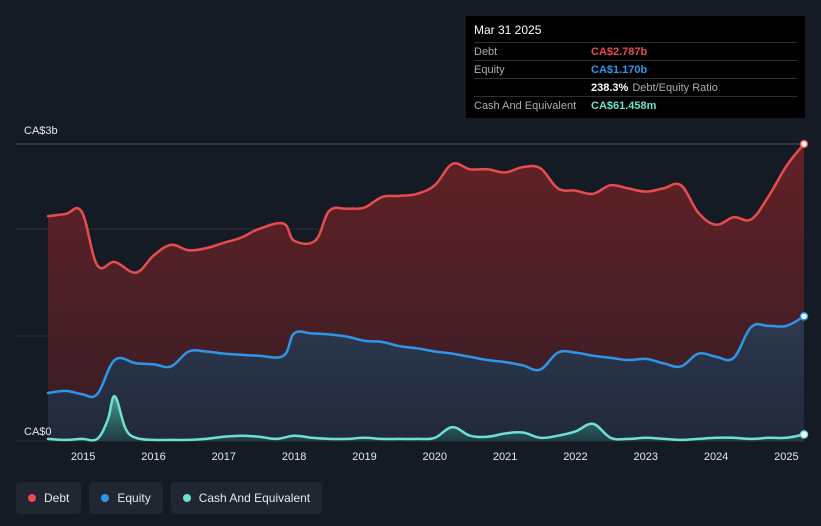 Image resolution: width=821 pixels, height=526 pixels. I want to click on tooltip-label: Cash And Equivalent, so click(525, 105).